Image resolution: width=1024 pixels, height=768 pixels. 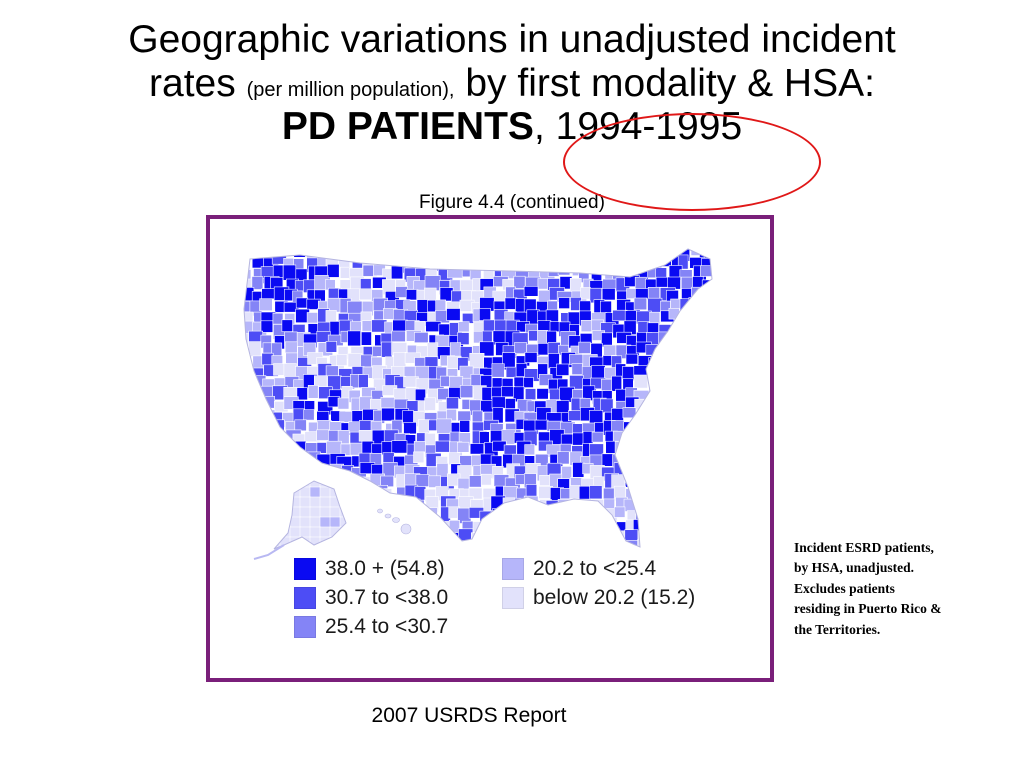 I want to click on title-rates: rates, so click(x=192, y=83).